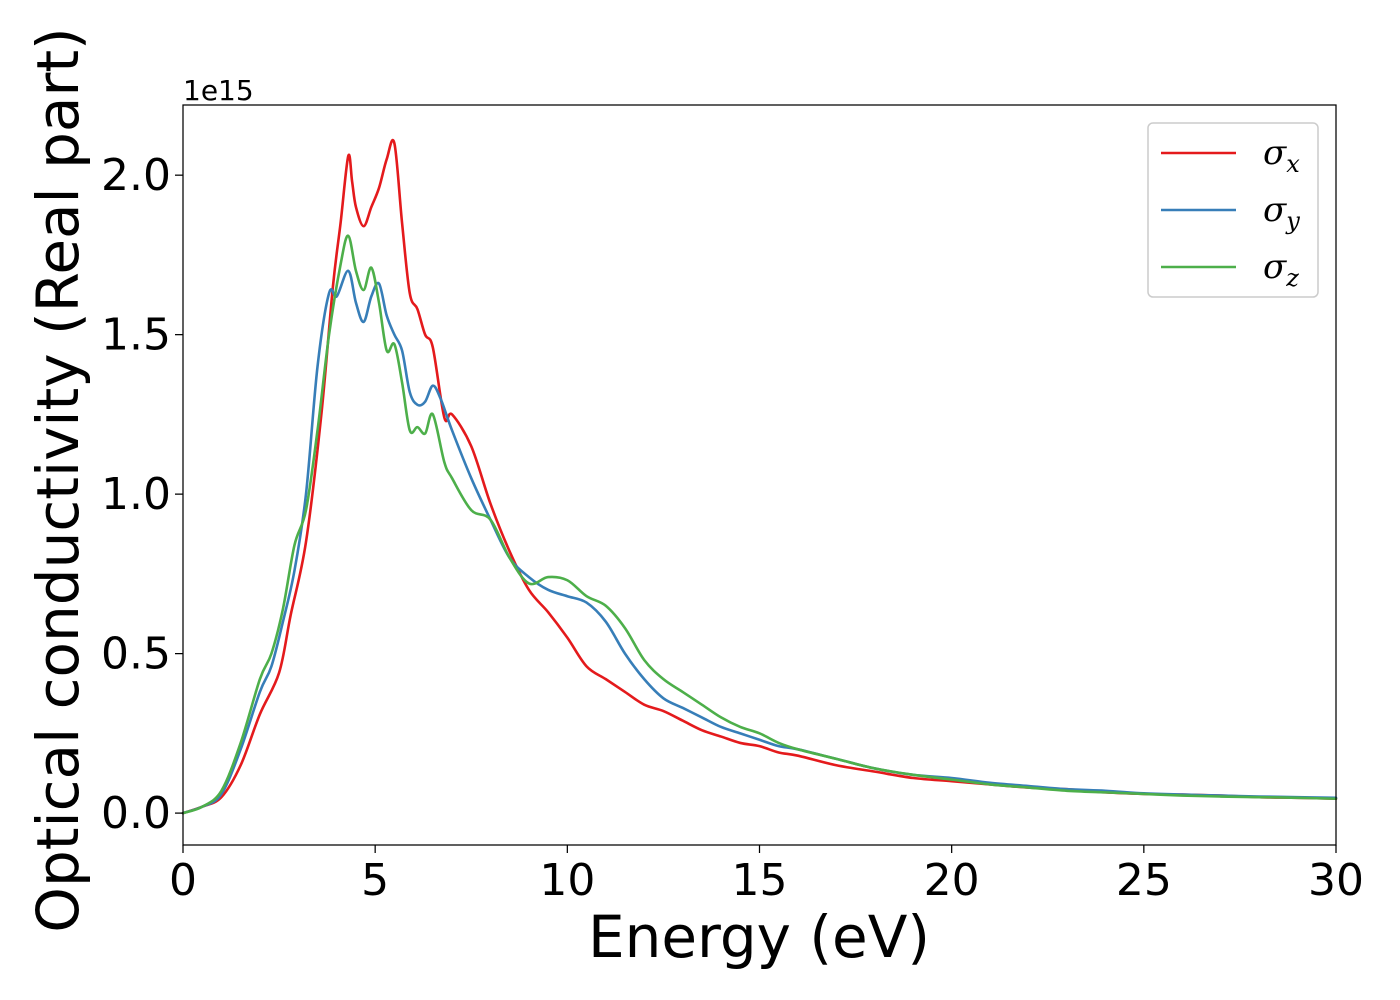  I want to click on legend-label-z: σz, so click(1281, 269).